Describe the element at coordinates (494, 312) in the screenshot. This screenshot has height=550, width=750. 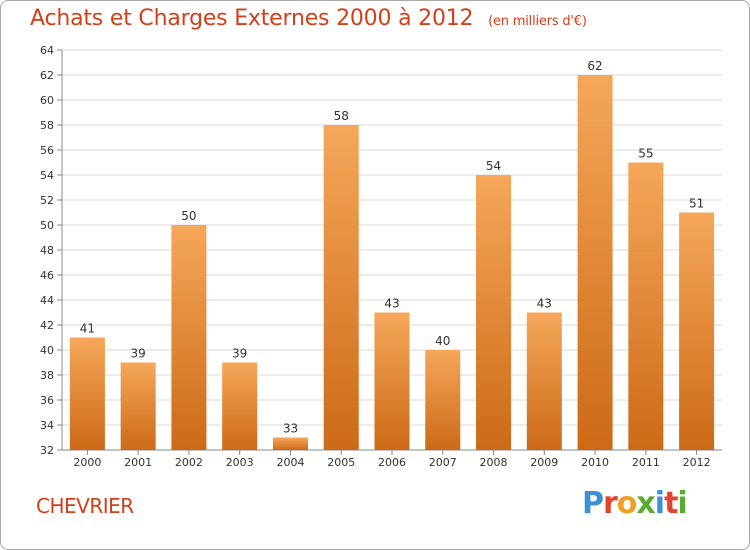
I see `bar-2008` at that location.